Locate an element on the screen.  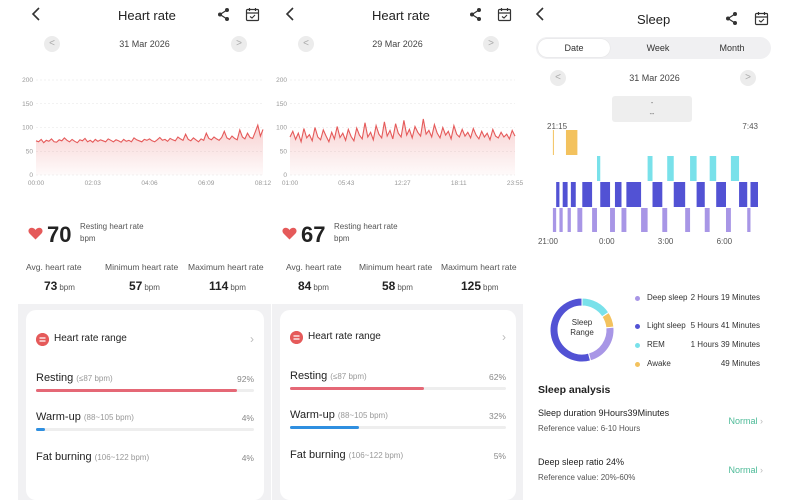
resting-heart-rate: 67 Resting heart rate bpm is located at coordinates (397, 234).